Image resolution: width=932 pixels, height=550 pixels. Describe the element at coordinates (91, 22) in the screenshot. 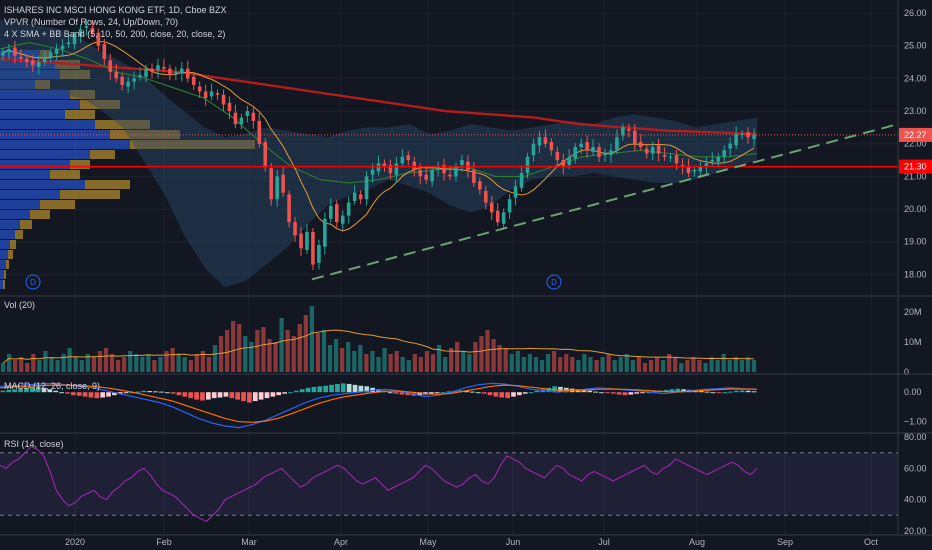

I see `vpvr-title: VPVR (Number Of Rows, 24, Up/Down, 70)` at that location.